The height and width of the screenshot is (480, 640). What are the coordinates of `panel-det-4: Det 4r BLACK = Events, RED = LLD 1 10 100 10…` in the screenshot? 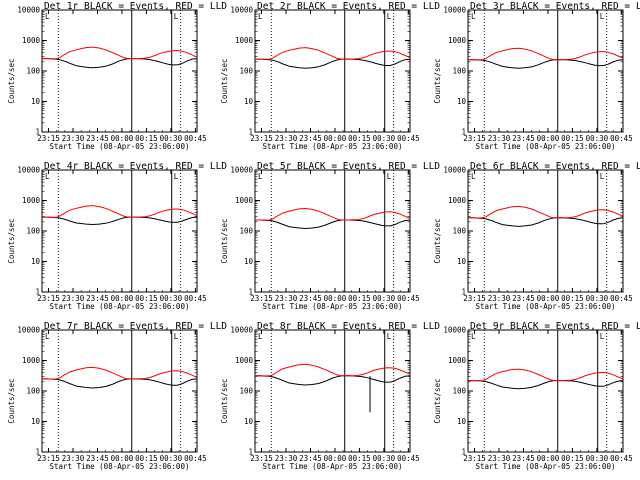 It's located at (117, 236).